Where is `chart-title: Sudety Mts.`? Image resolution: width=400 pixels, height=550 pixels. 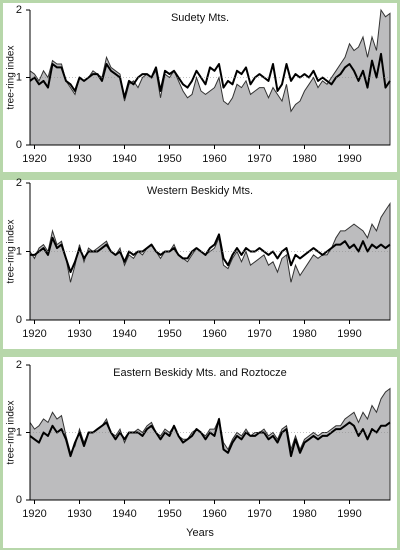
chart-title: Sudety Mts. is located at coordinates (200, 18).